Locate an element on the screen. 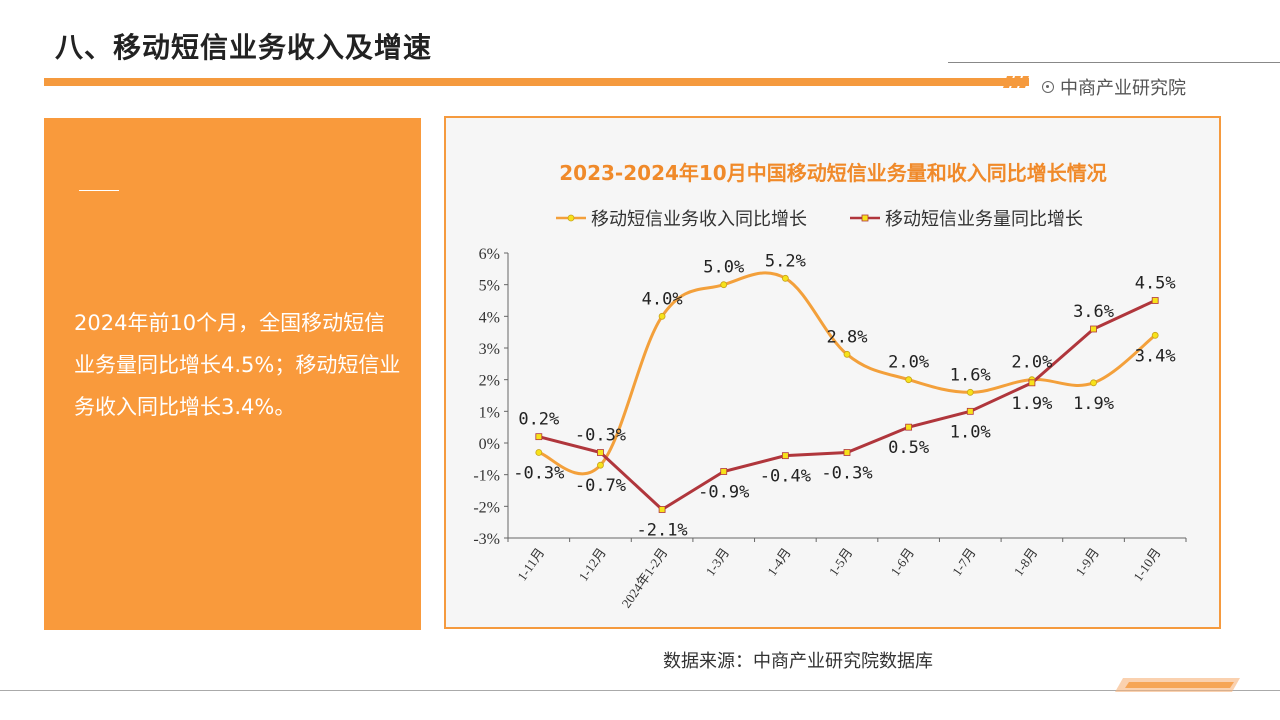  title-stripes-decoration is located at coordinates (1016, 82).